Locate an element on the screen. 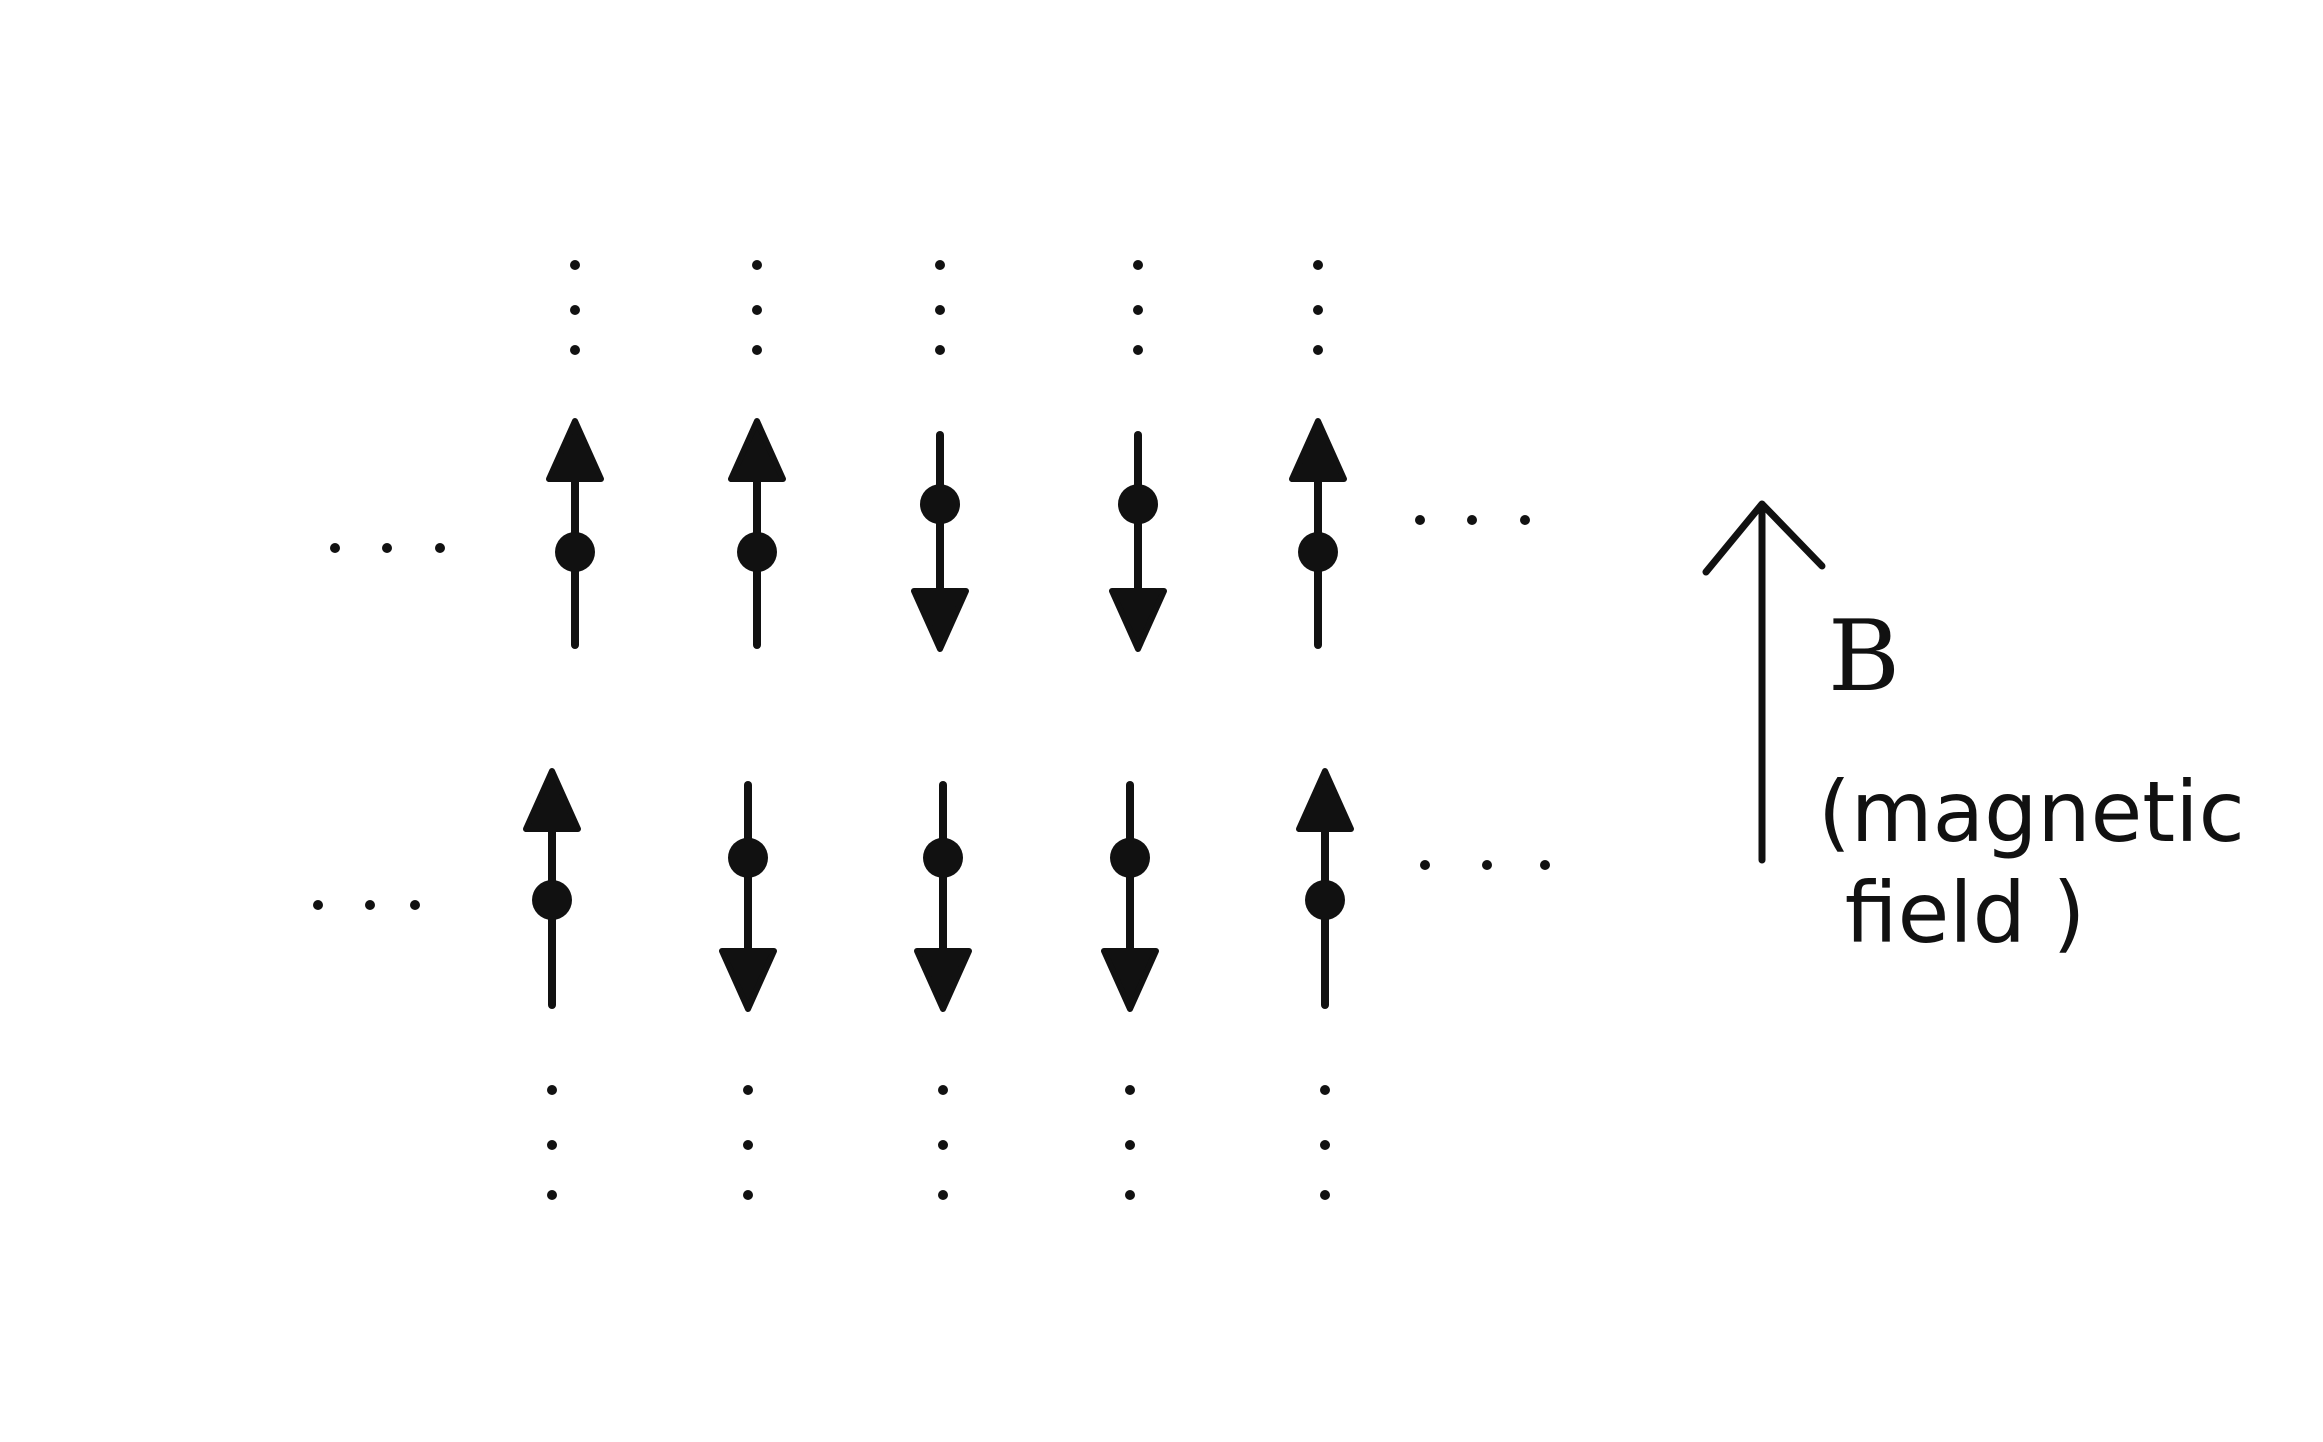 This screenshot has width=2323, height=1442. field-symbol-label: B is located at coordinates (1864, 657).